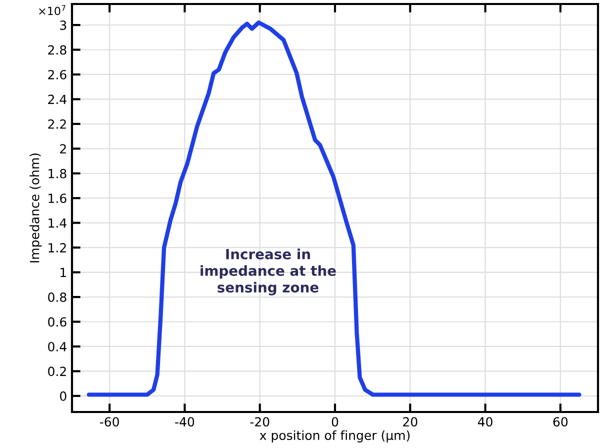 This screenshot has width=602, height=448. Describe the element at coordinates (63, 25) in the screenshot. I see `y-tick-label: 3` at that location.